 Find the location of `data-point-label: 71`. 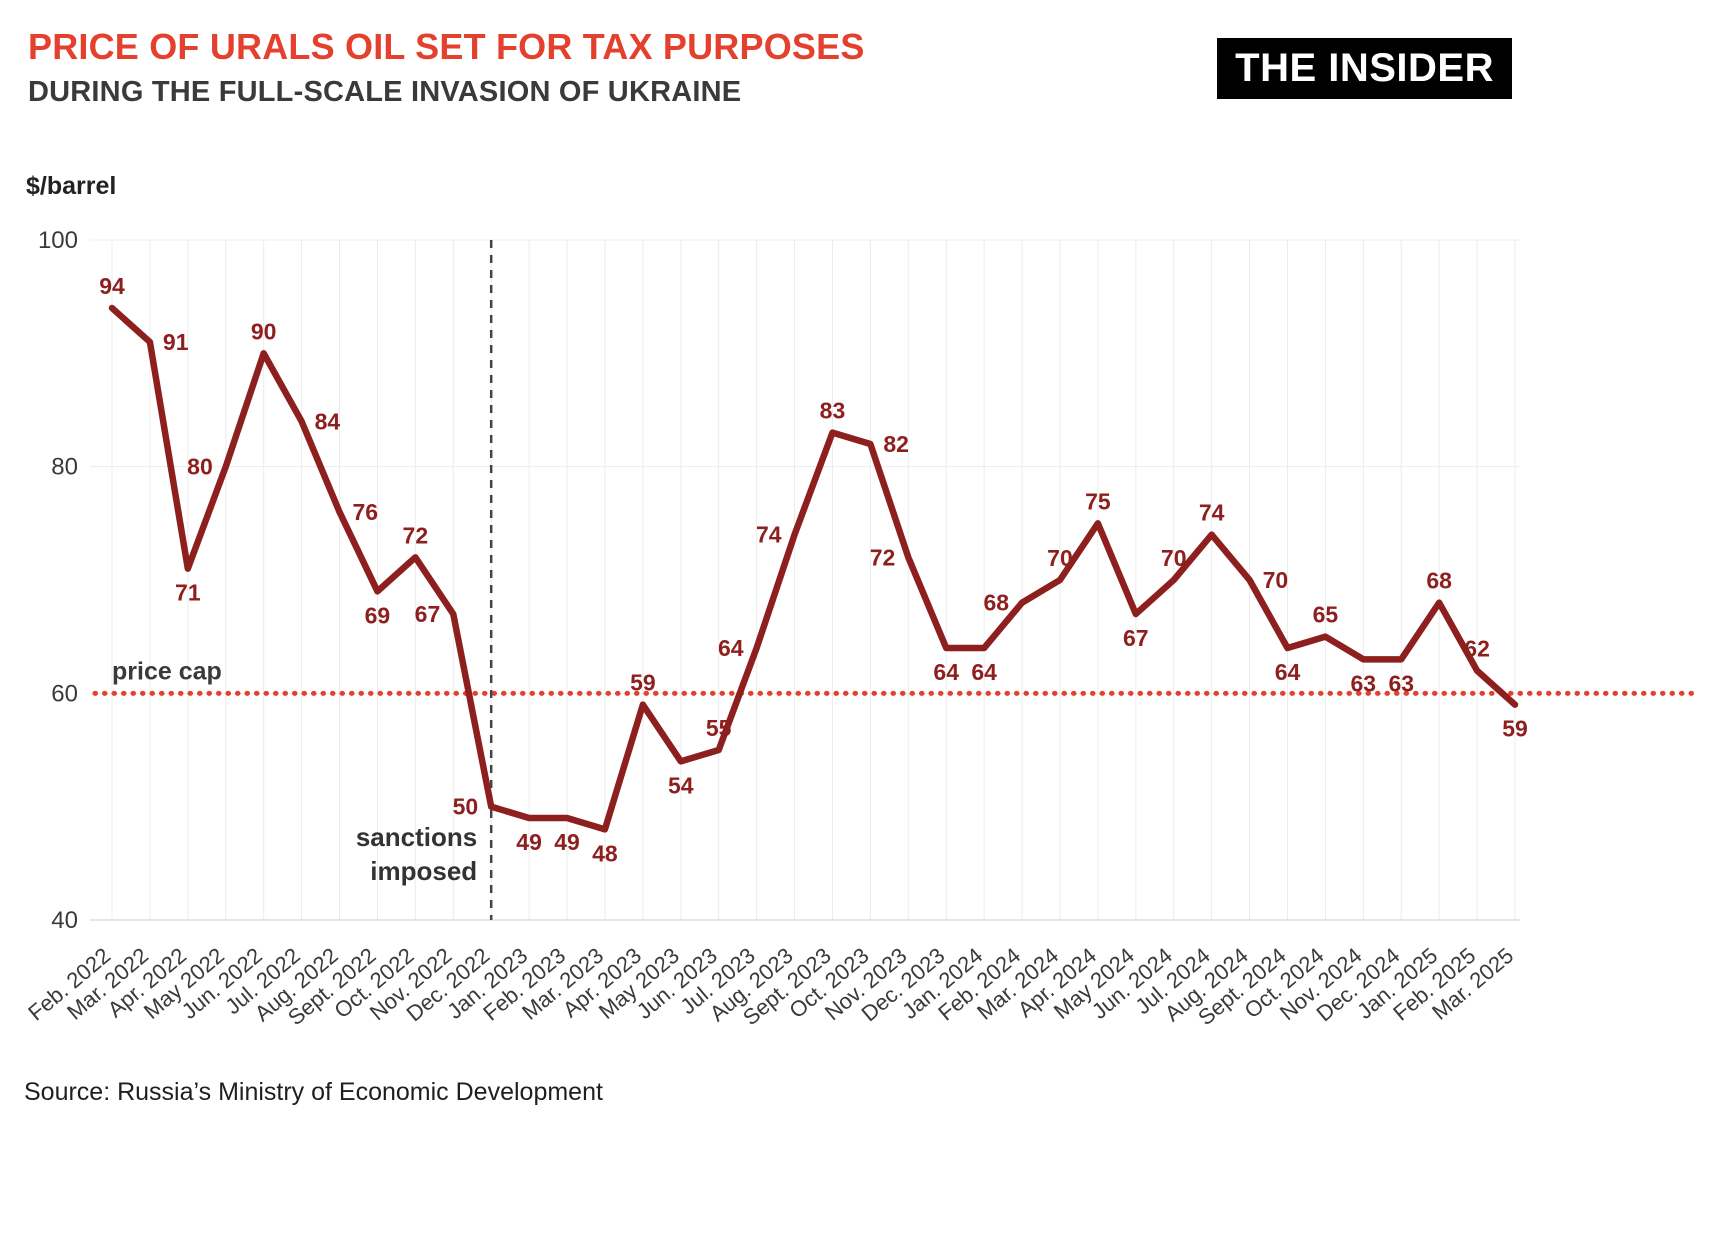

data-point-label: 71 is located at coordinates (188, 593).